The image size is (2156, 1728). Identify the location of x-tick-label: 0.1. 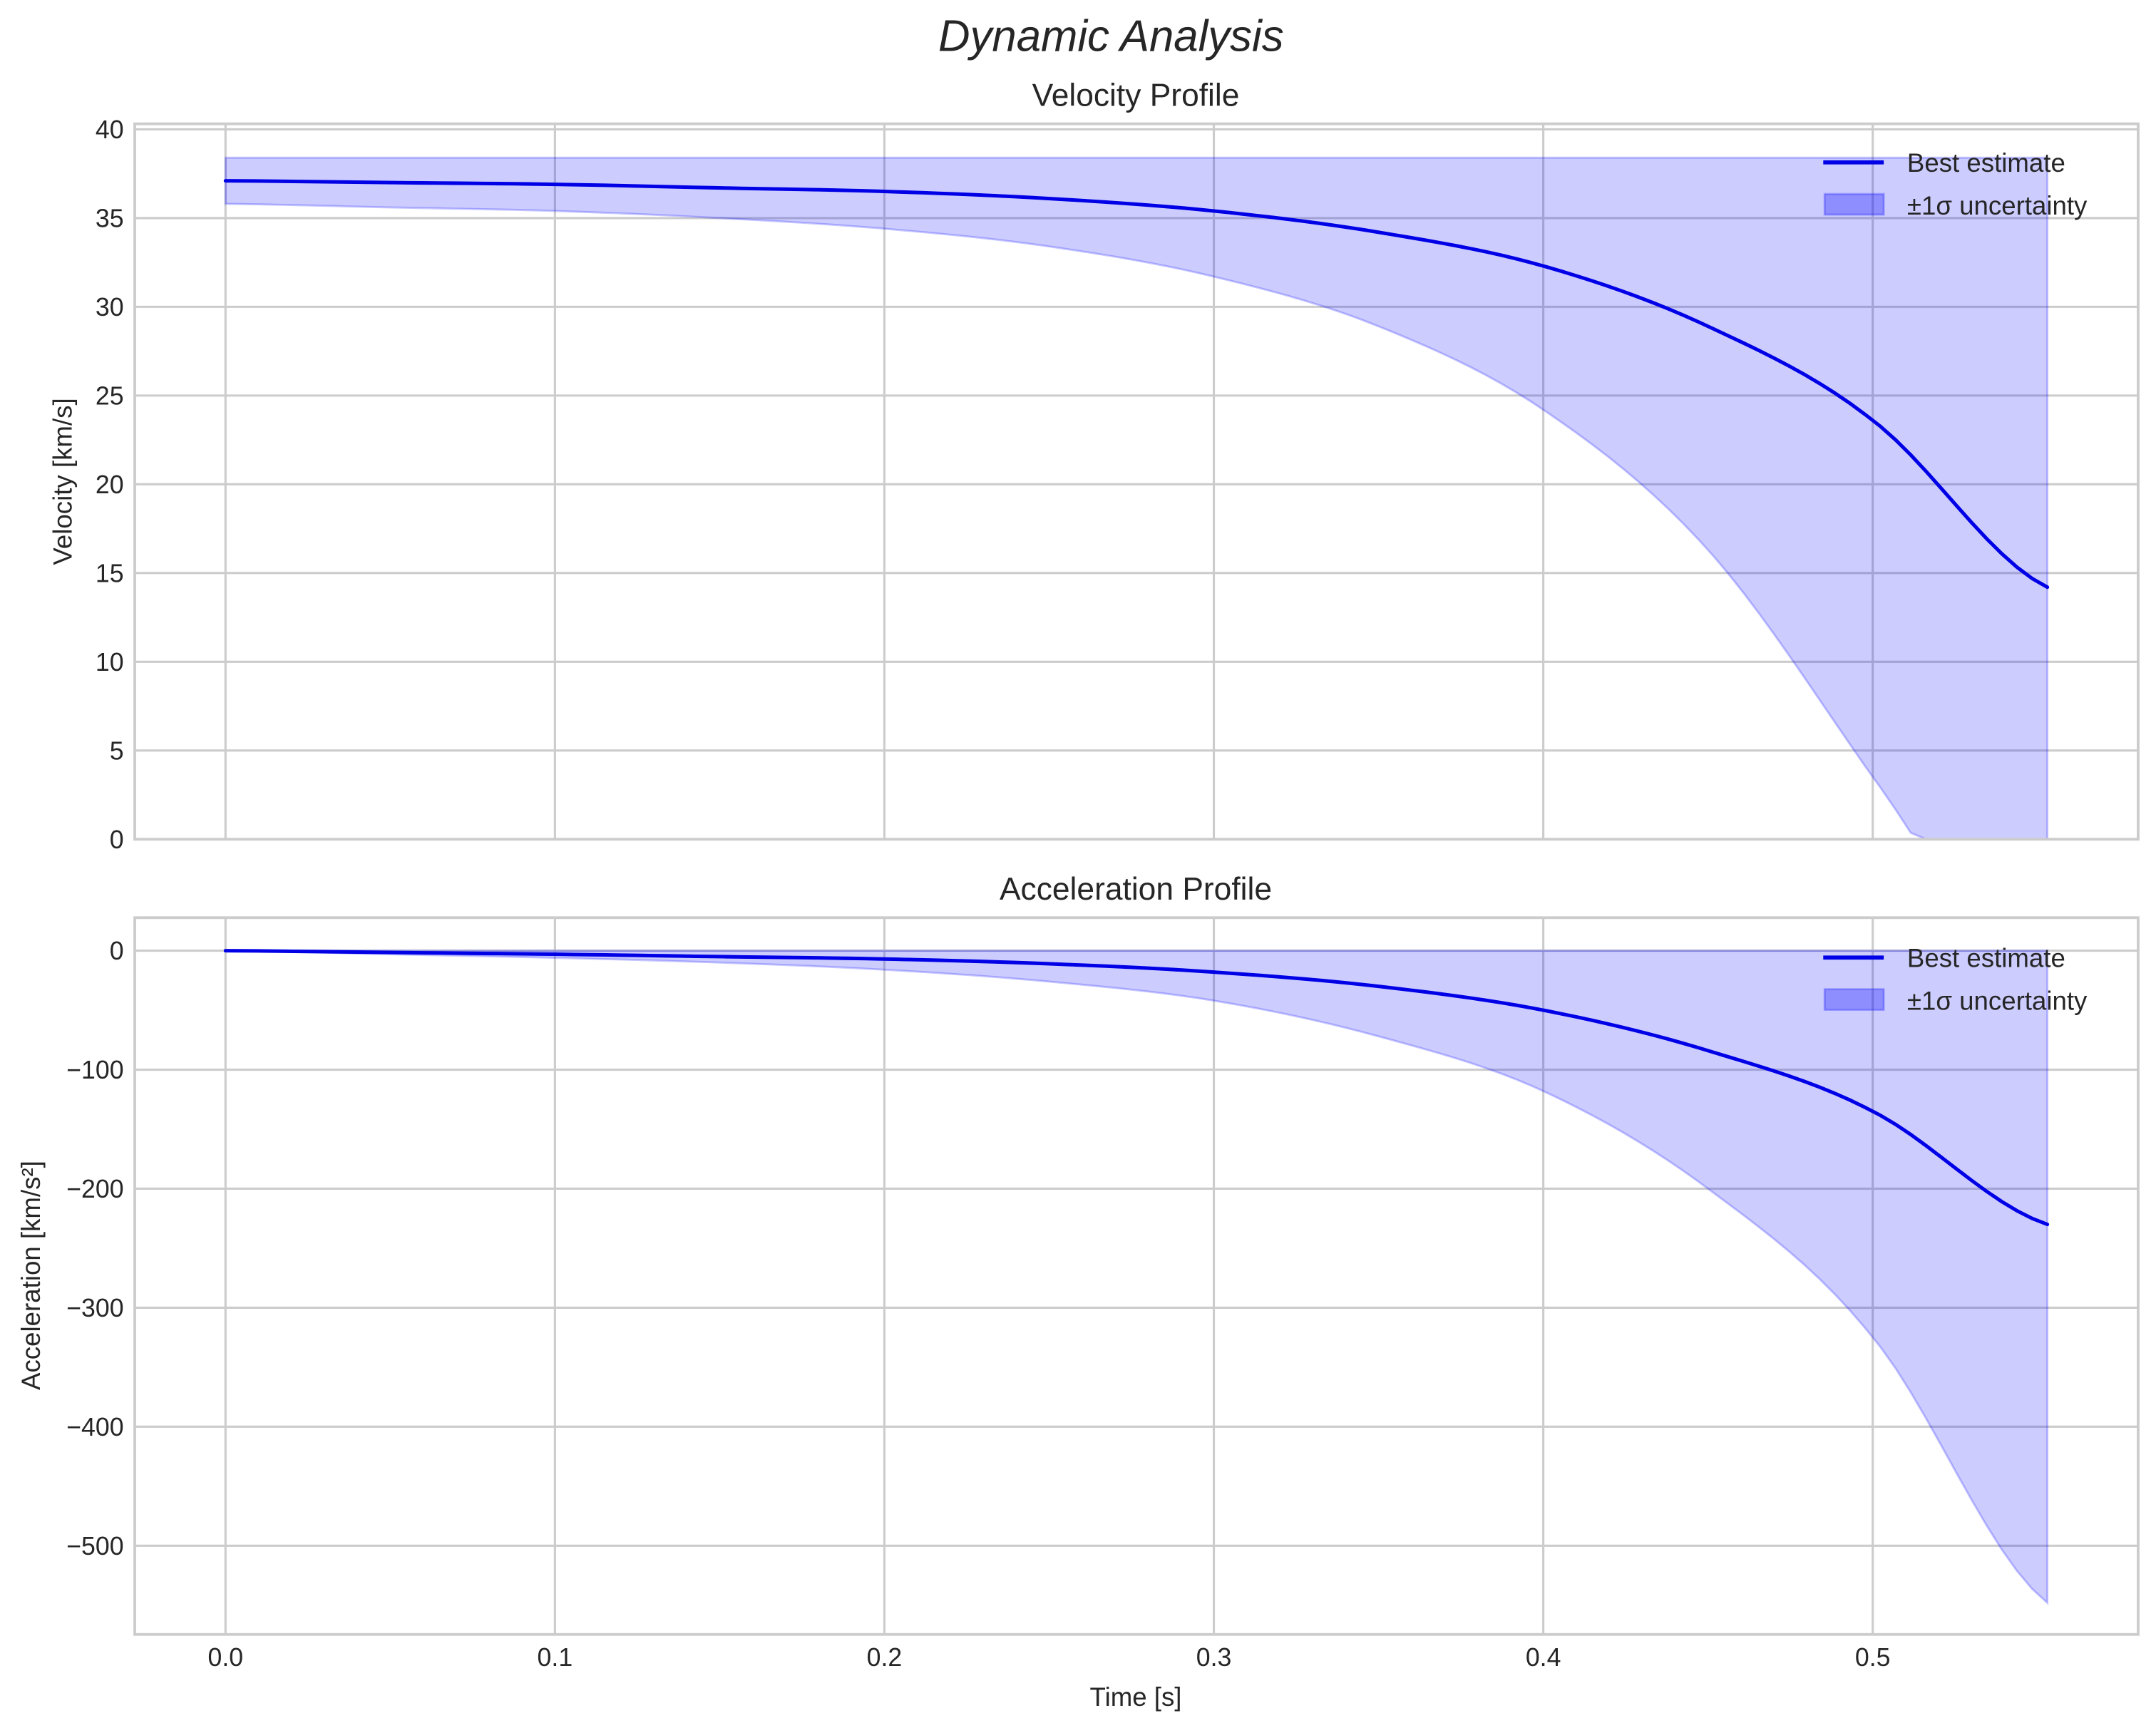
(555, 1657).